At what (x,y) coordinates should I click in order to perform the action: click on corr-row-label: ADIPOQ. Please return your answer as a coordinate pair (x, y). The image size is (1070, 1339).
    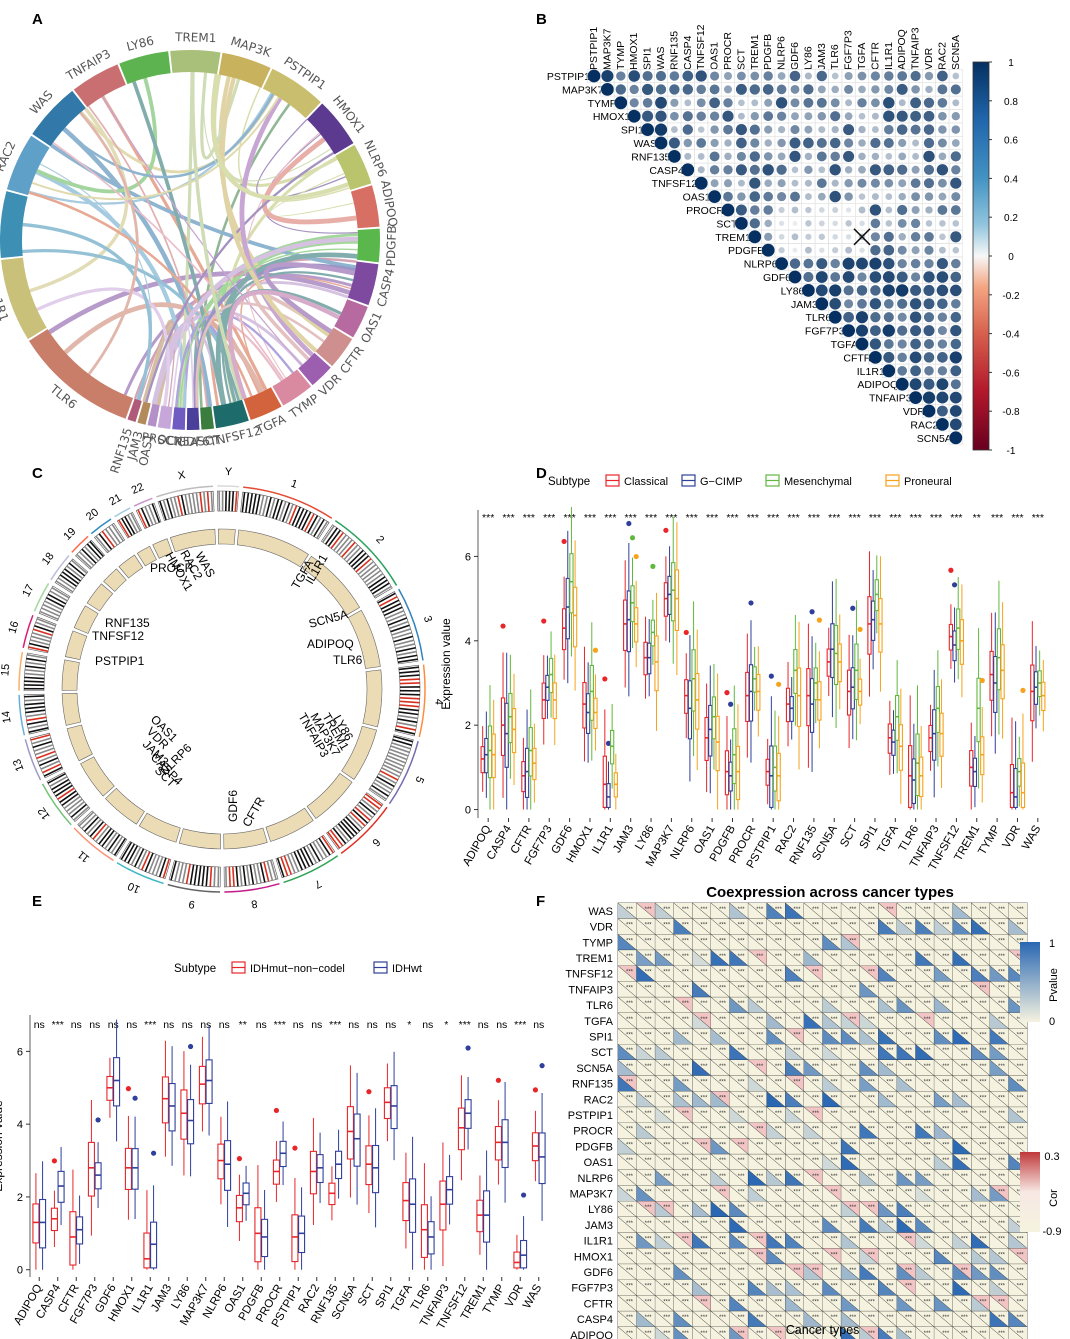
    Looking at the image, I should click on (877, 385).